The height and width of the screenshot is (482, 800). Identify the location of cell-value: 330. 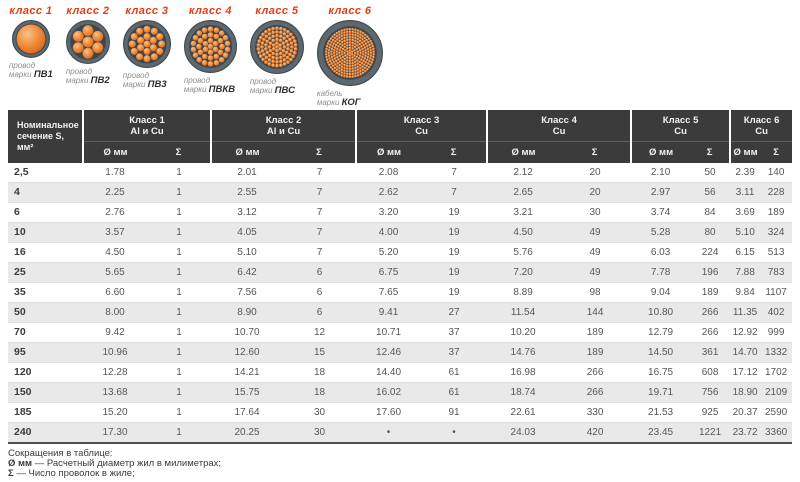
(595, 412).